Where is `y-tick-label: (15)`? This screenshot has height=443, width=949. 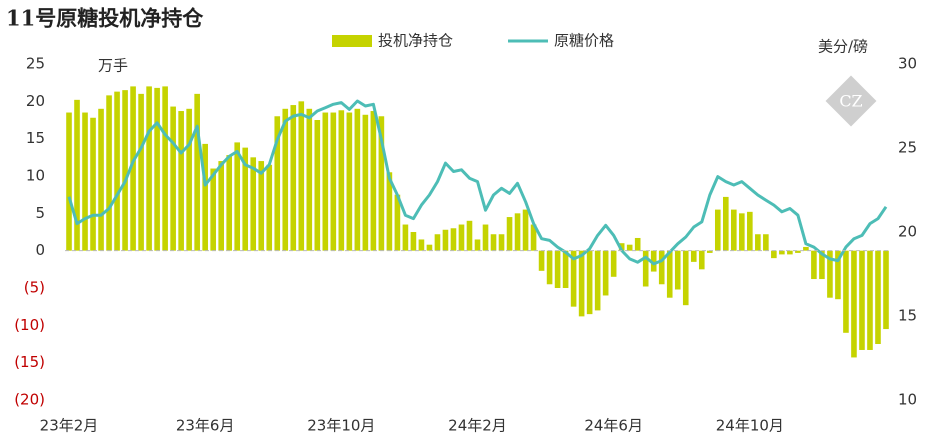
y-tick-label: (15) is located at coordinates (29, 362).